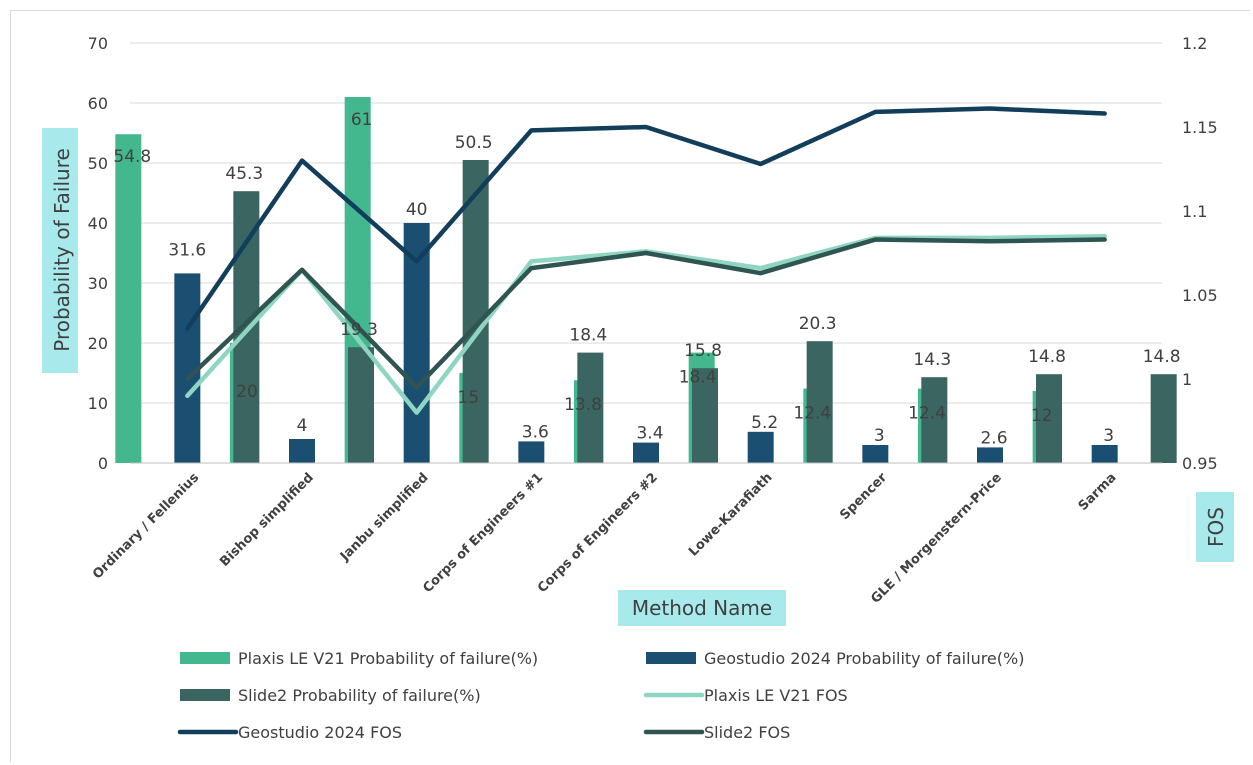 Image resolution: width=1253 pixels, height=765 pixels. I want to click on y2-tick-label: 1, so click(1187, 379).